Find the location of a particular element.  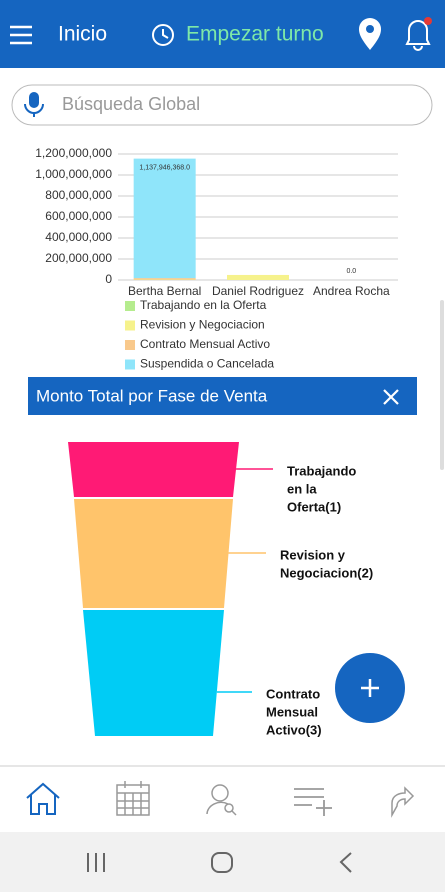

funnel-label: Trabajando is located at coordinates (321, 470).